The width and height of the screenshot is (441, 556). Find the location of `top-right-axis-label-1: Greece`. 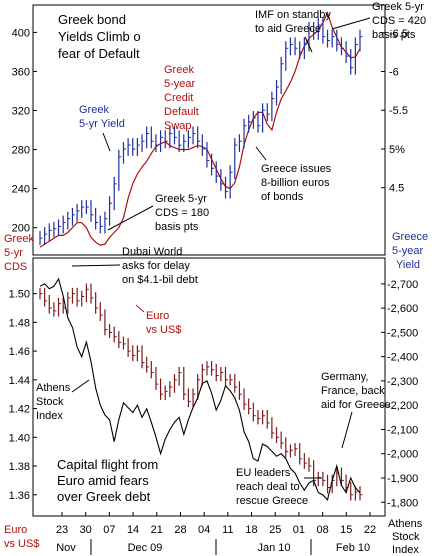

top-right-axis-label-1: Greece is located at coordinates (410, 237).